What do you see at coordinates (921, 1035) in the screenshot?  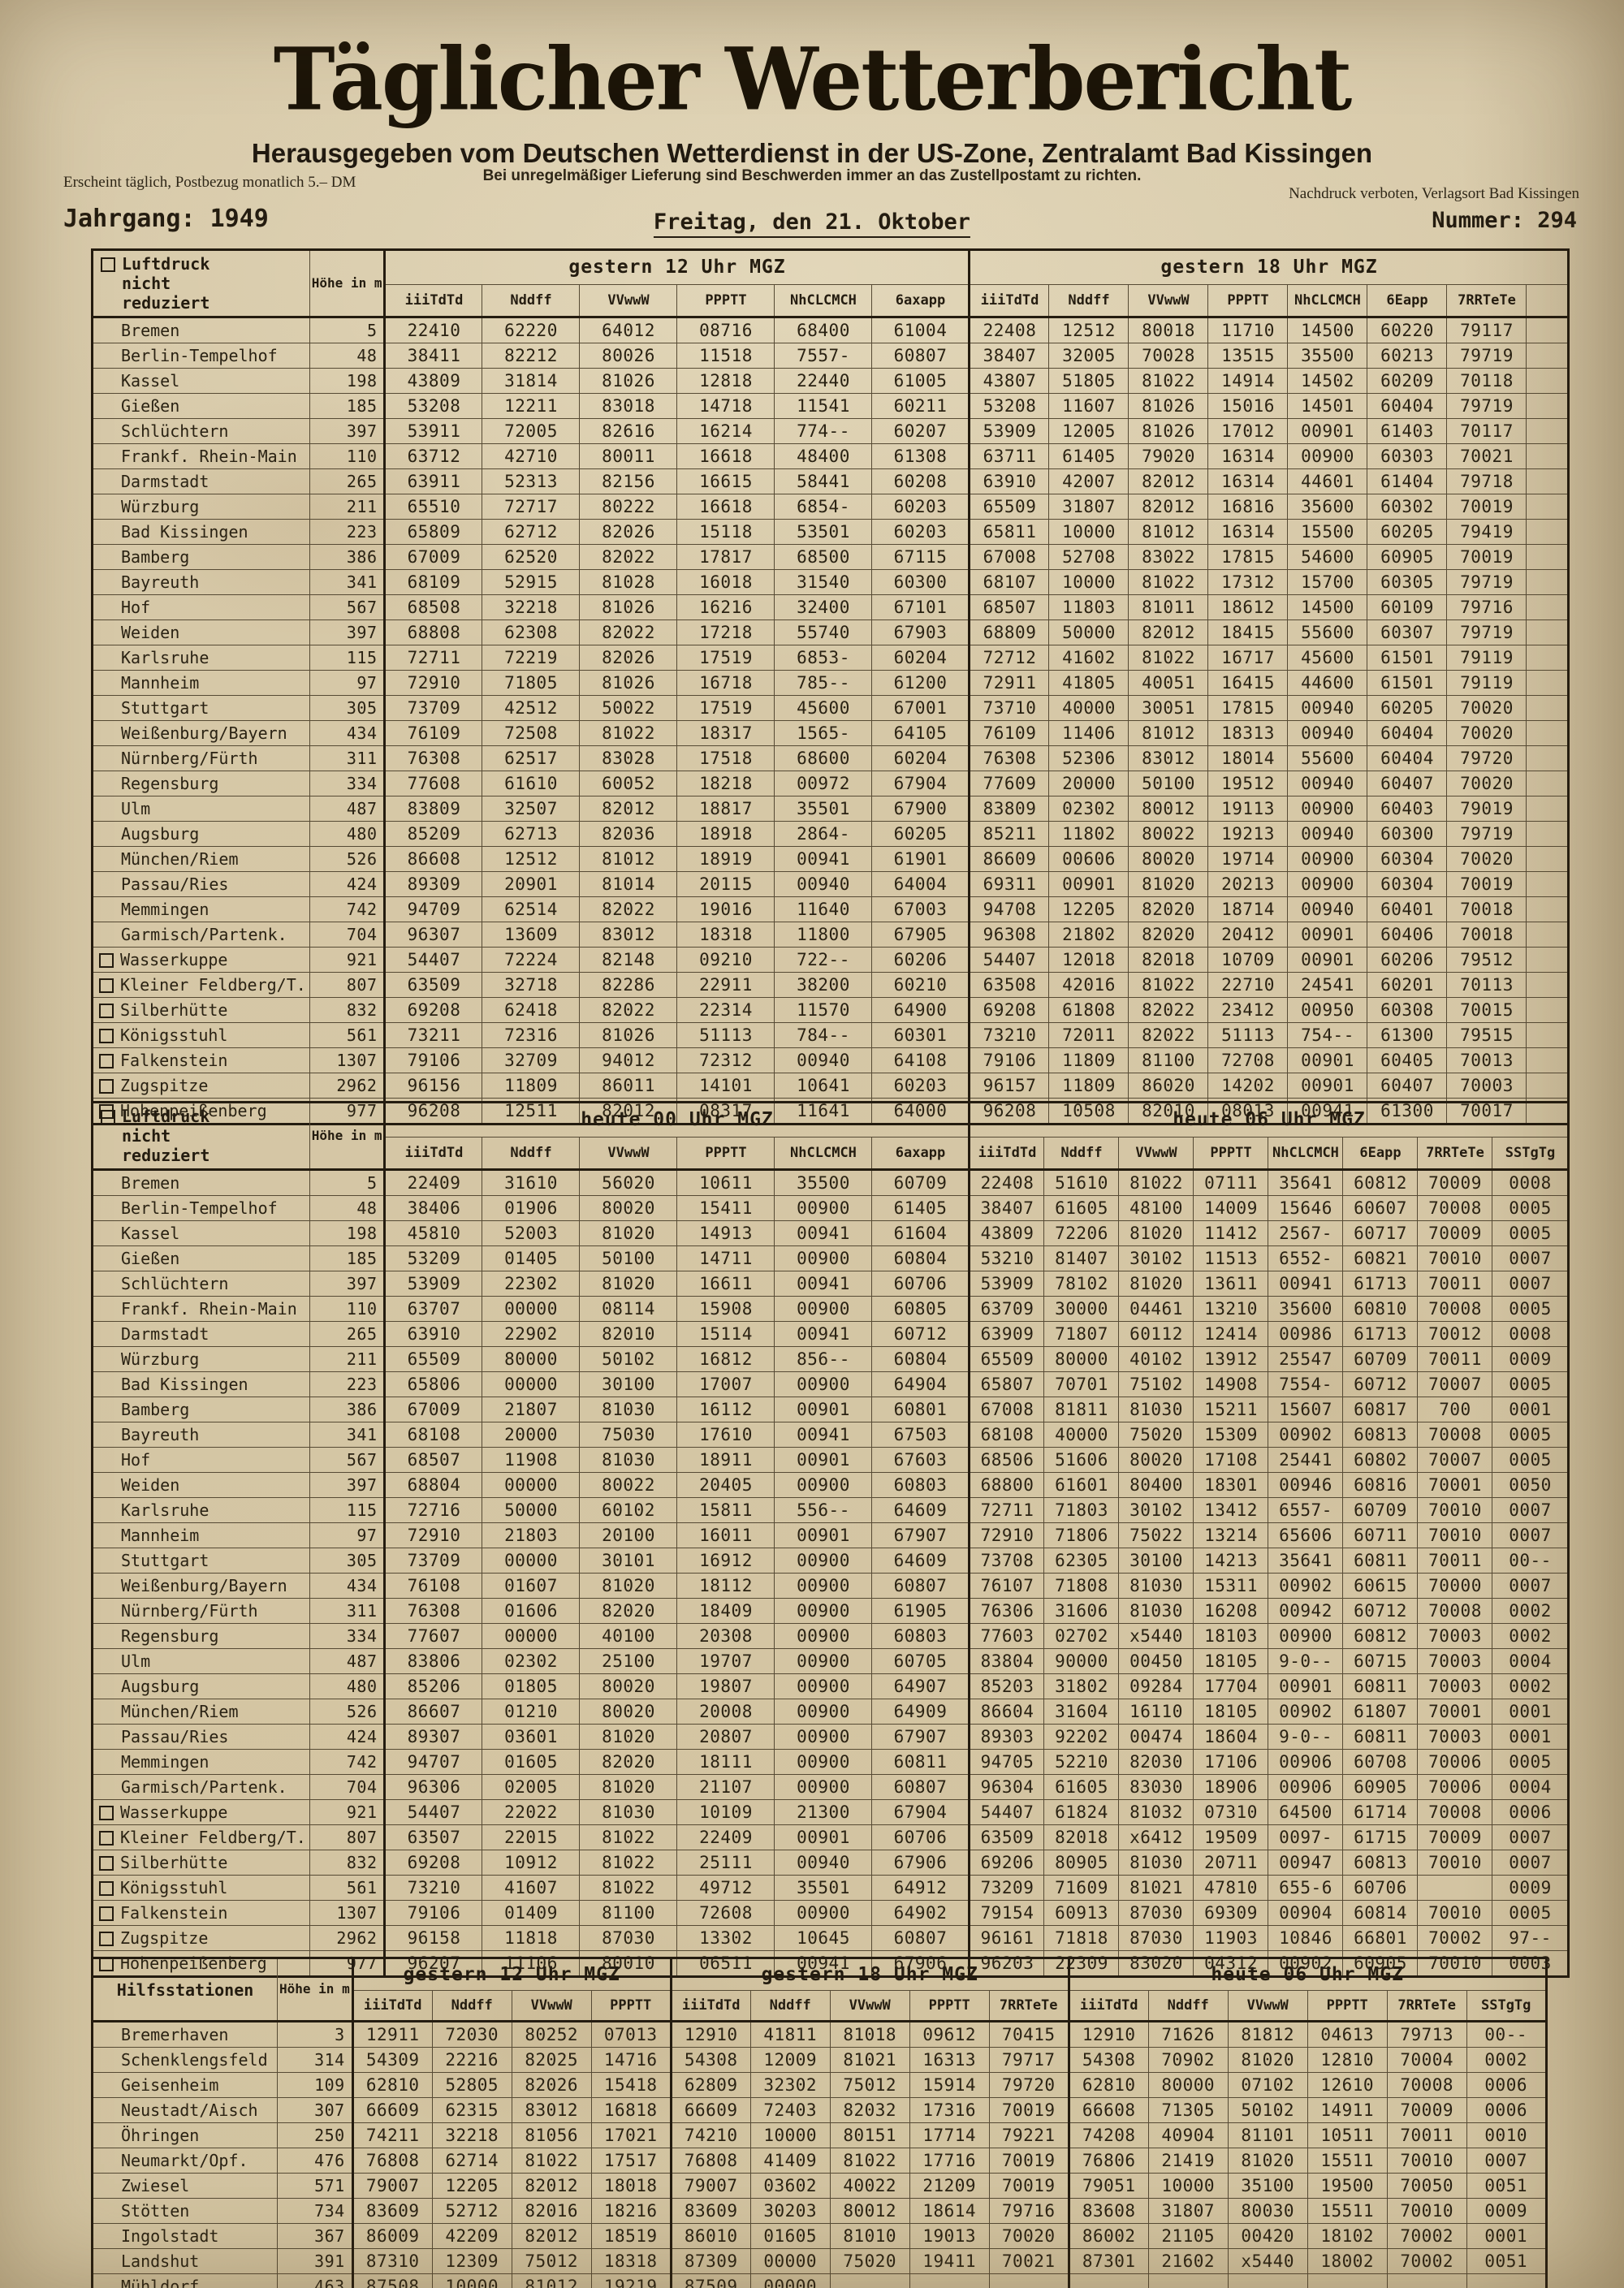 I see `observation-cell: 60301` at bounding box center [921, 1035].